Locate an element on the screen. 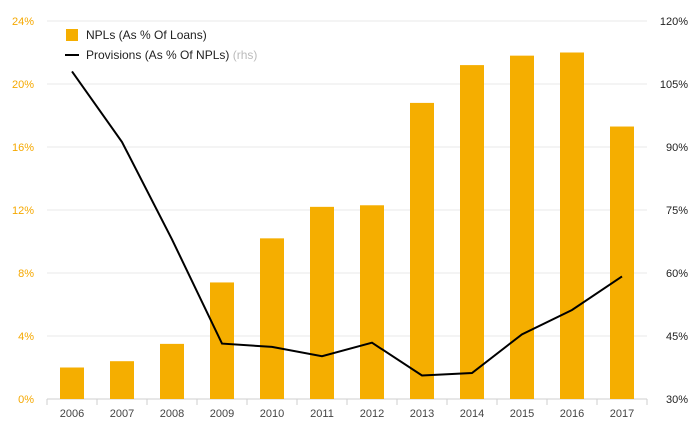 Image resolution: width=700 pixels, height=433 pixels. right-tick-label: 90% is located at coordinates (677, 148).